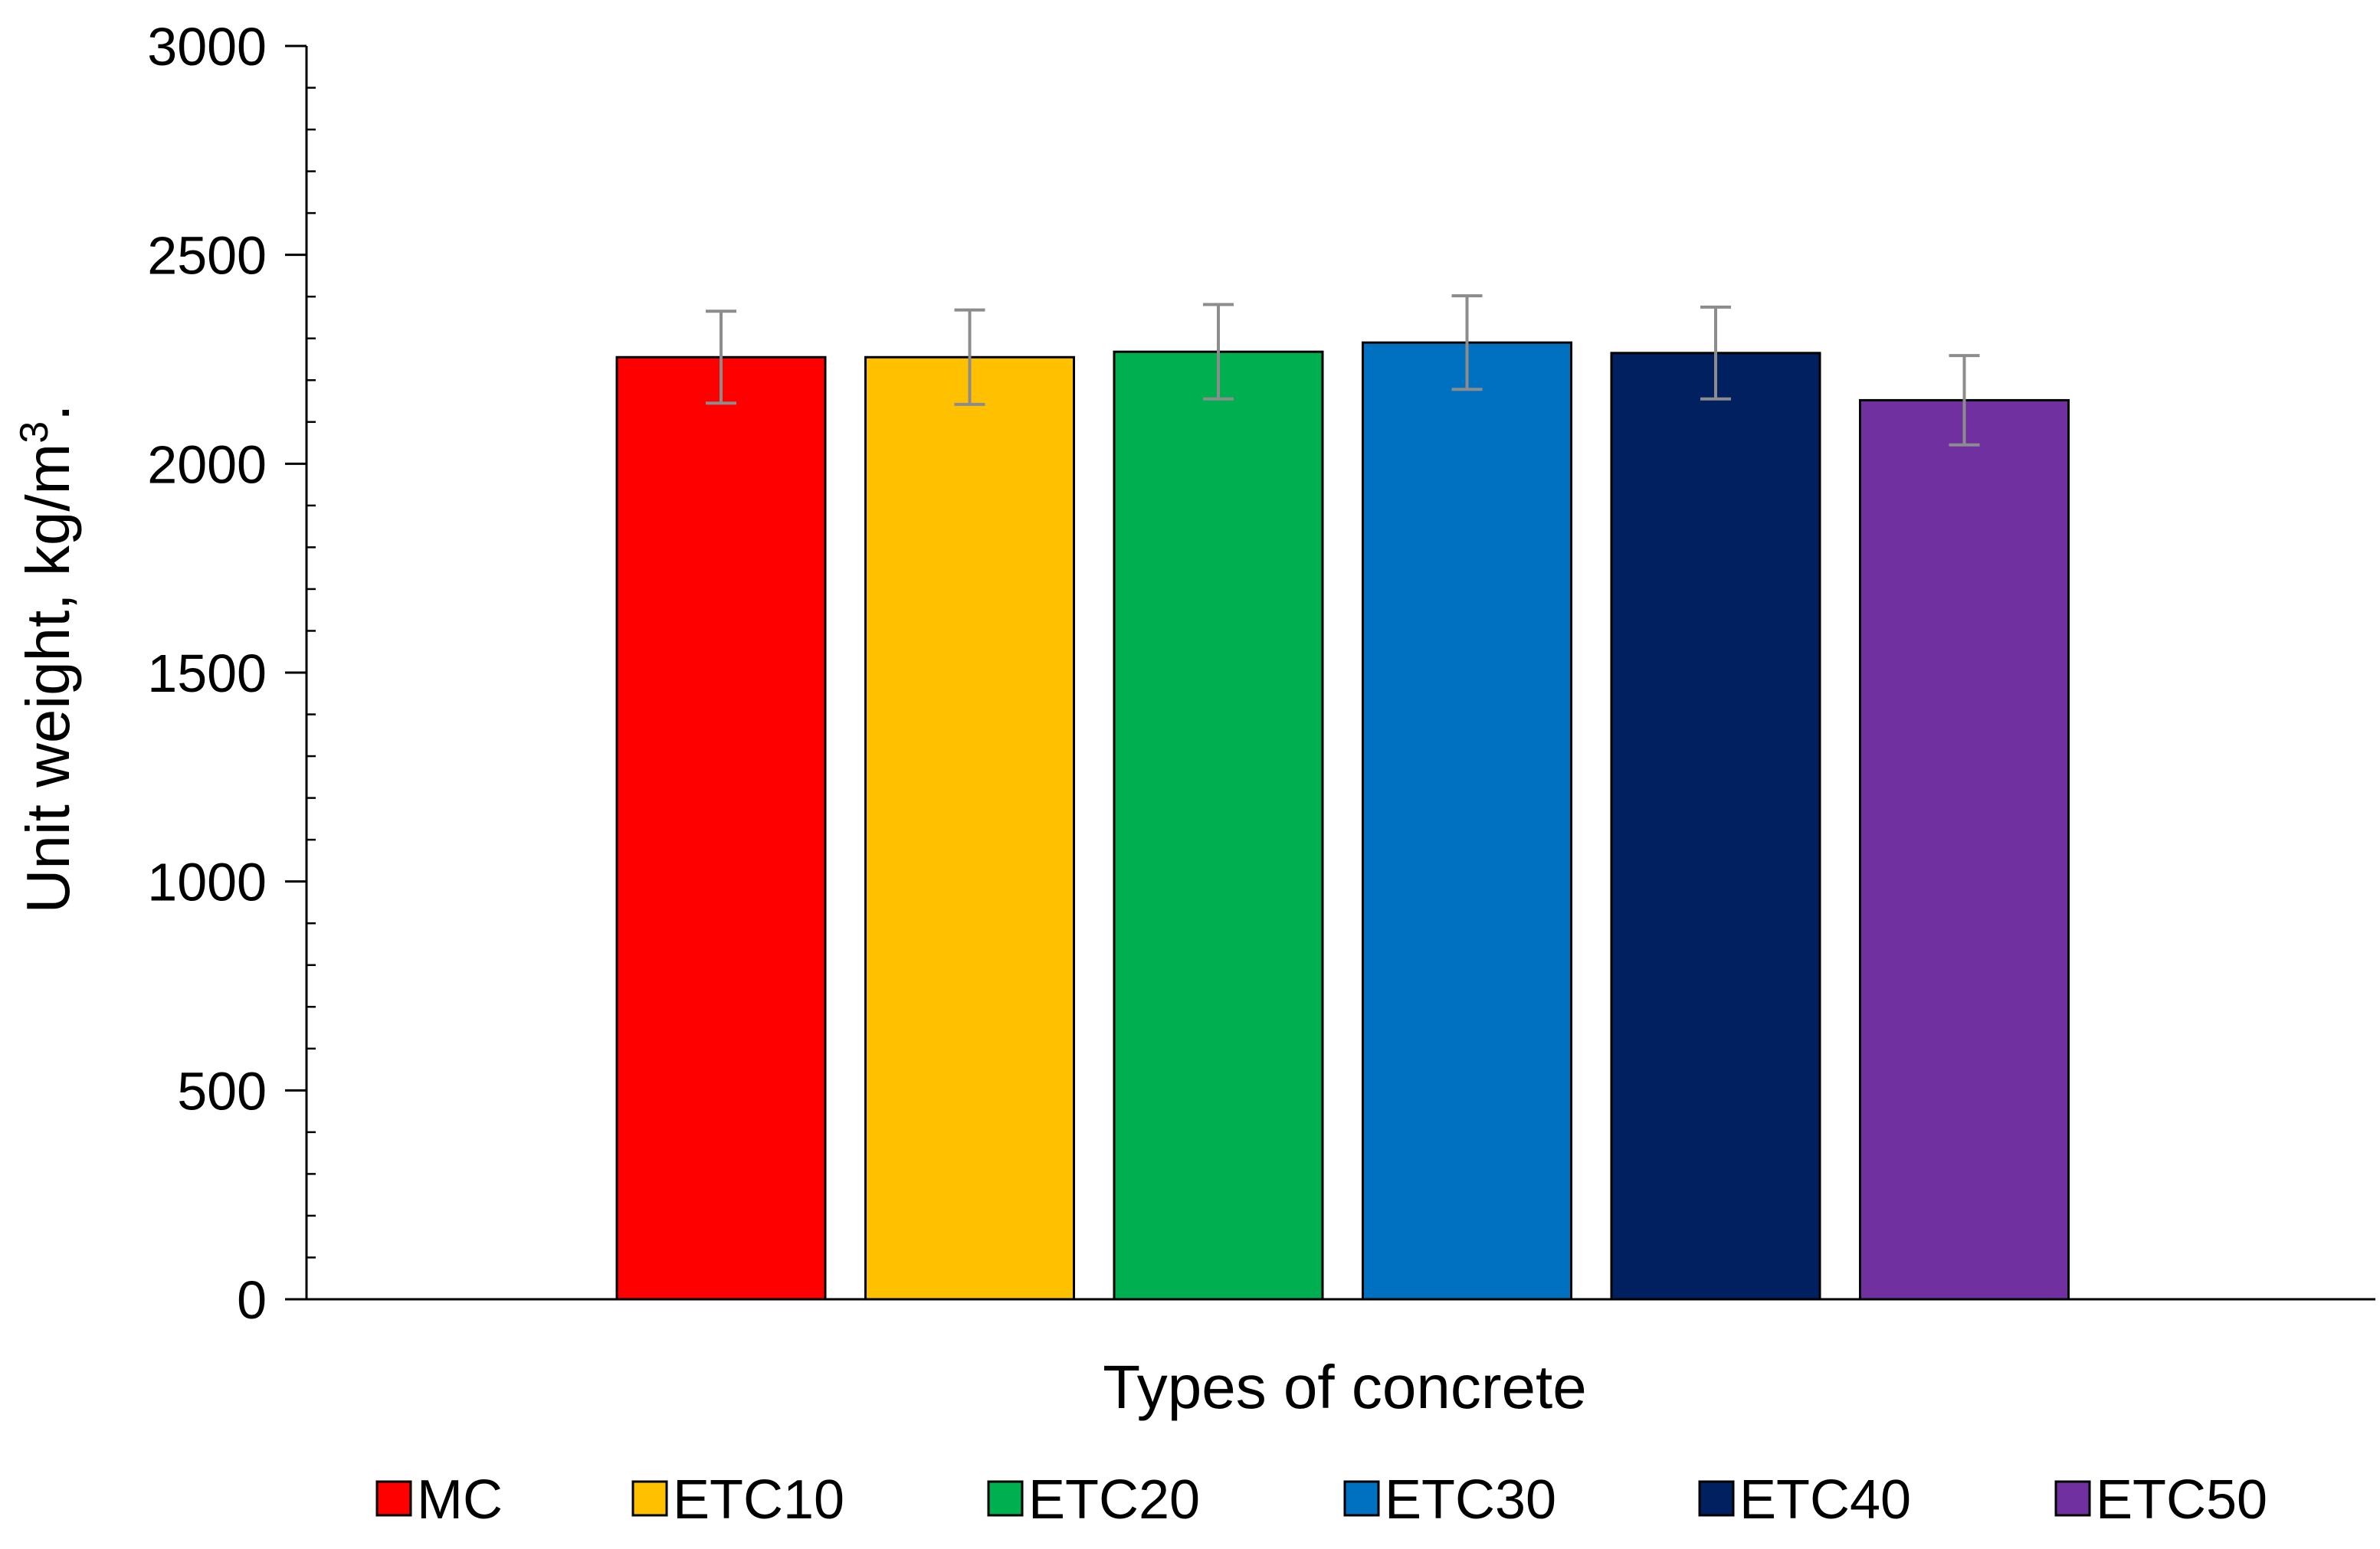  I want to click on y-tick-label: 3000, so click(207, 47).